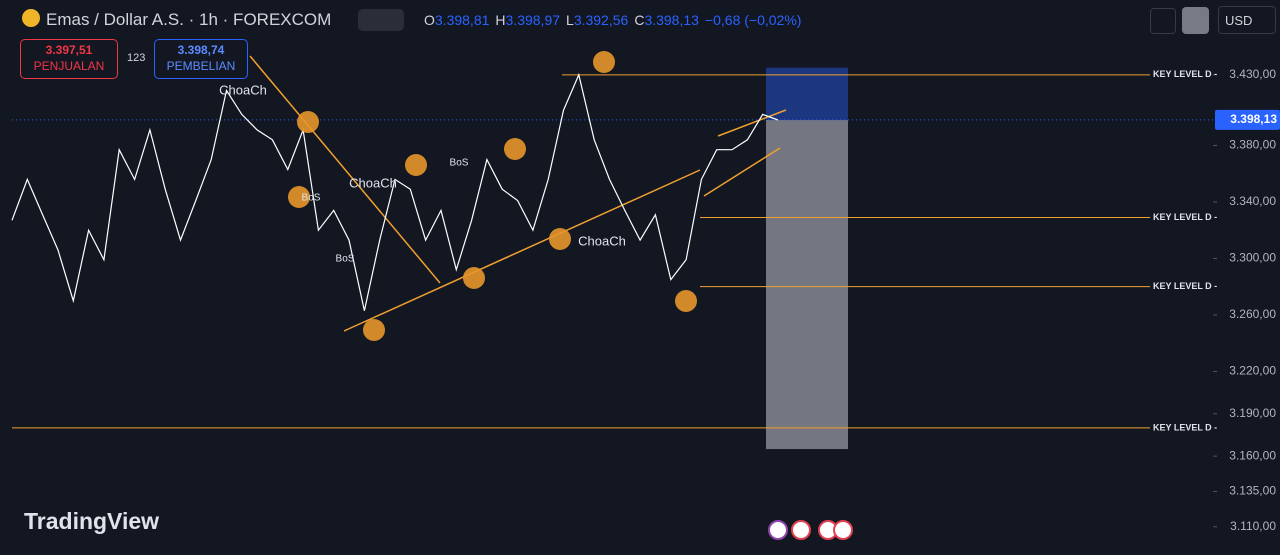 The width and height of the screenshot is (1280, 555). I want to click on symbol-icon, so click(31, 19).